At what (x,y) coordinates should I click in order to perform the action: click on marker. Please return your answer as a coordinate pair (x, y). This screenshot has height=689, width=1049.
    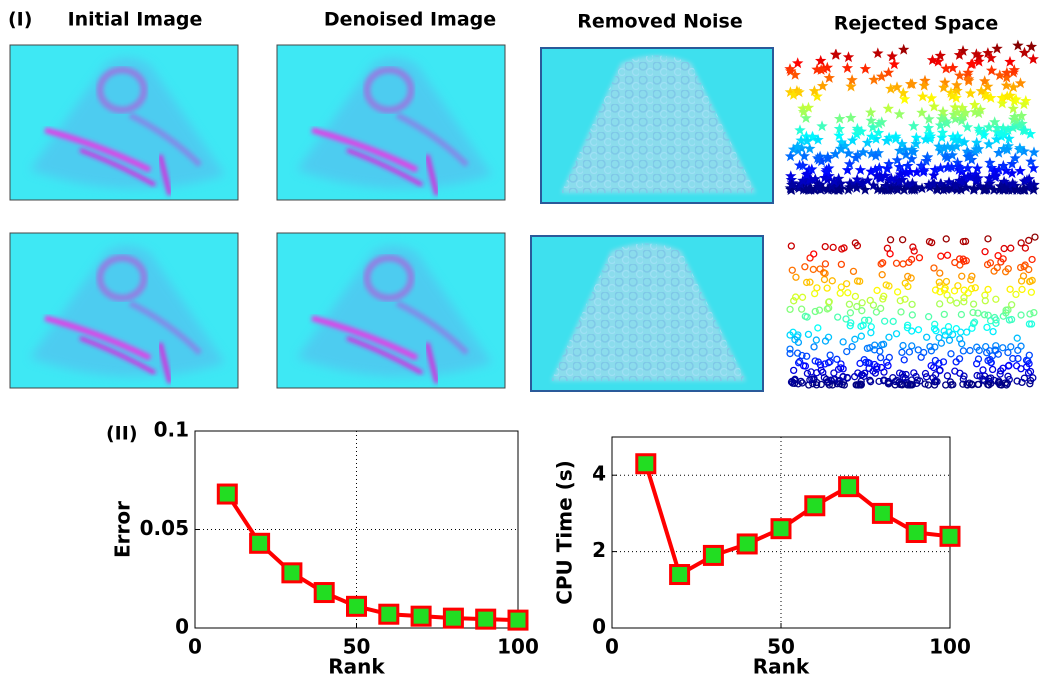
    Looking at the image, I should click on (950, 536).